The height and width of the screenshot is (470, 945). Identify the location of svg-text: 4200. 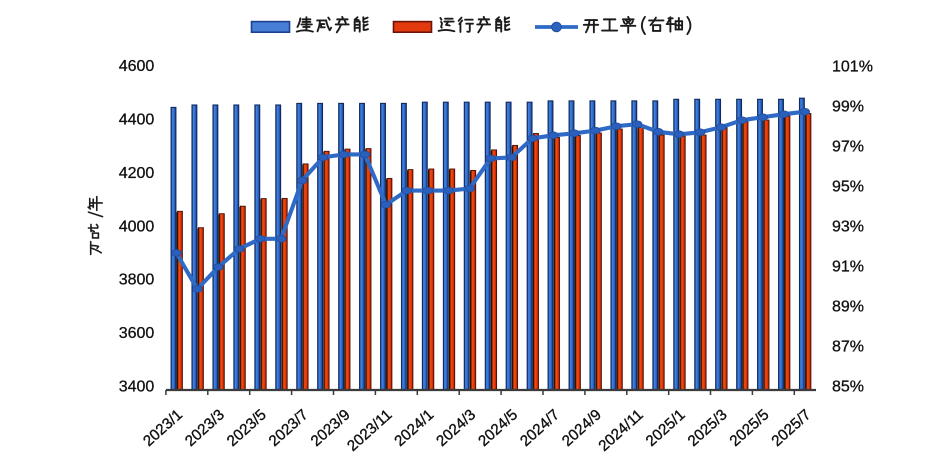
(137, 173).